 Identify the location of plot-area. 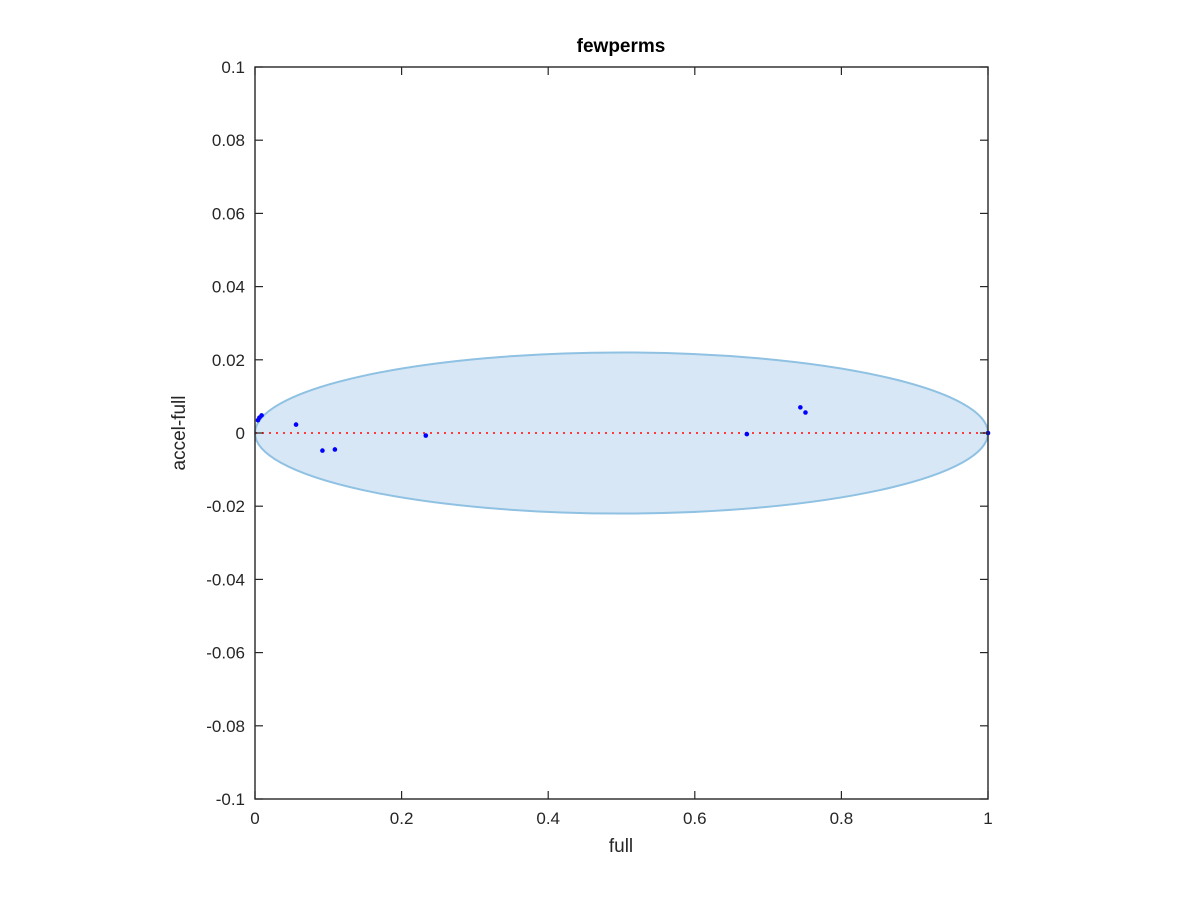
(622, 433).